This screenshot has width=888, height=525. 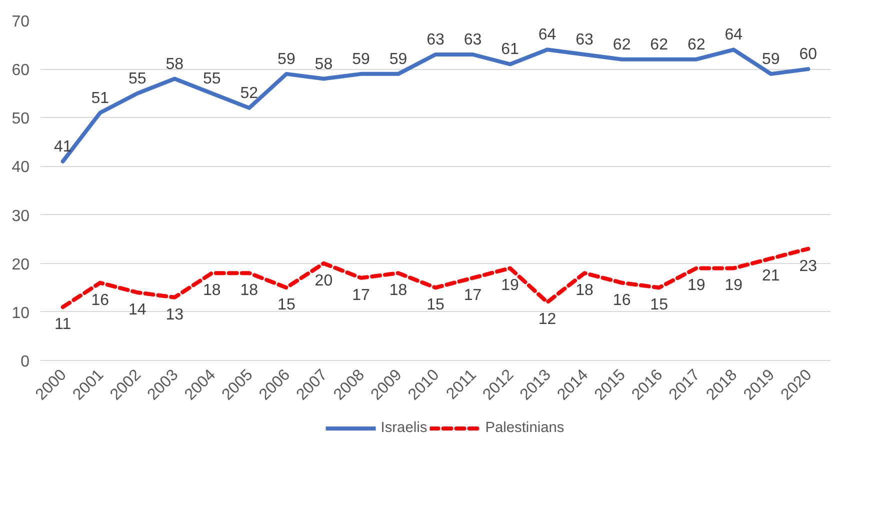 What do you see at coordinates (249, 93) in the screenshot?
I see `data-label: 52` at bounding box center [249, 93].